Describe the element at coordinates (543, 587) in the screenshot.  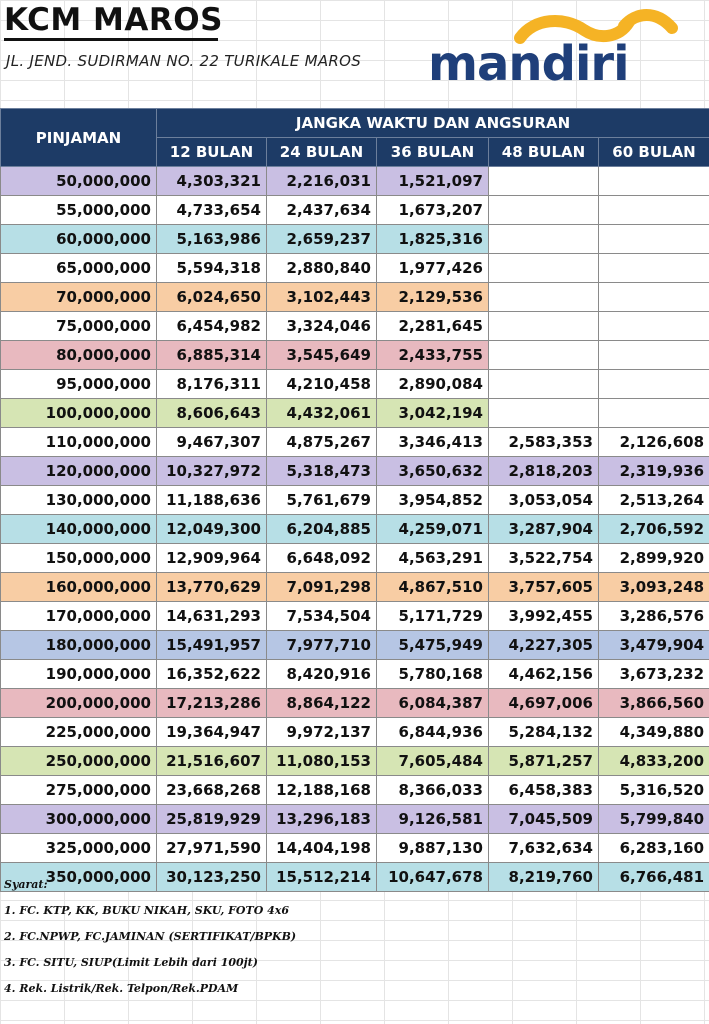
I see `installment-cell: 3,757,605` at that location.